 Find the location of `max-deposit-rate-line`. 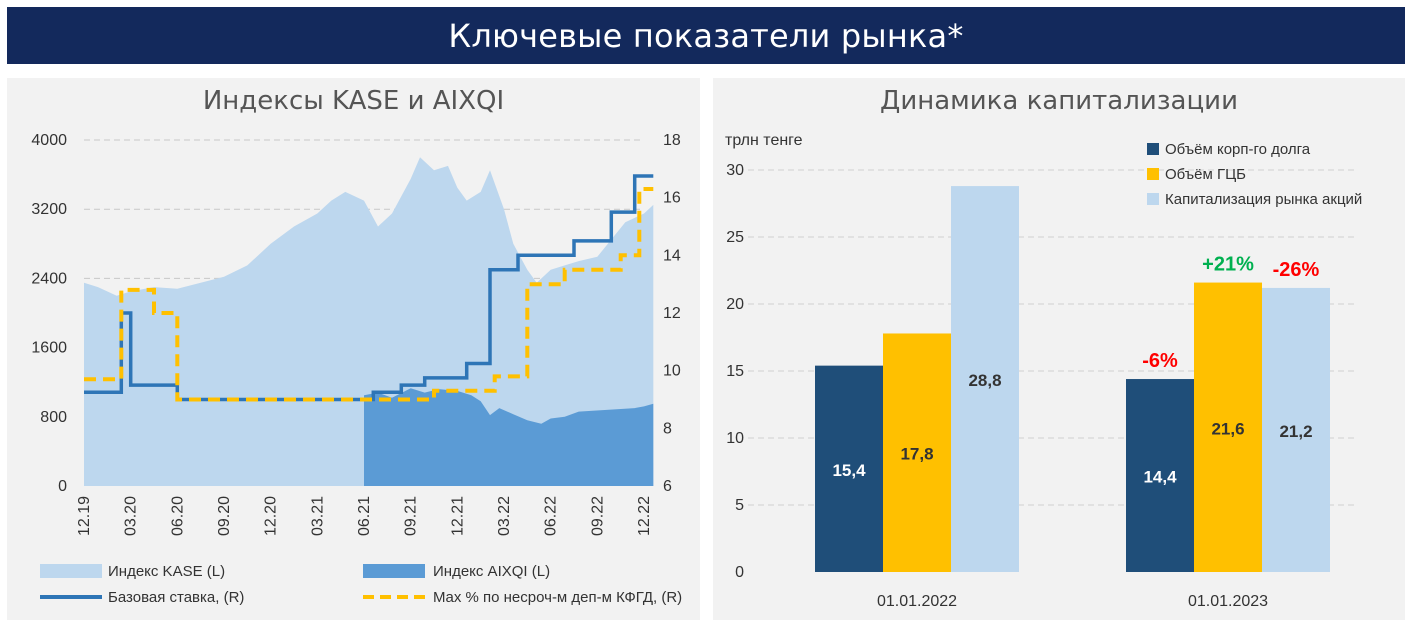

max-deposit-rate-line is located at coordinates (369, 294).